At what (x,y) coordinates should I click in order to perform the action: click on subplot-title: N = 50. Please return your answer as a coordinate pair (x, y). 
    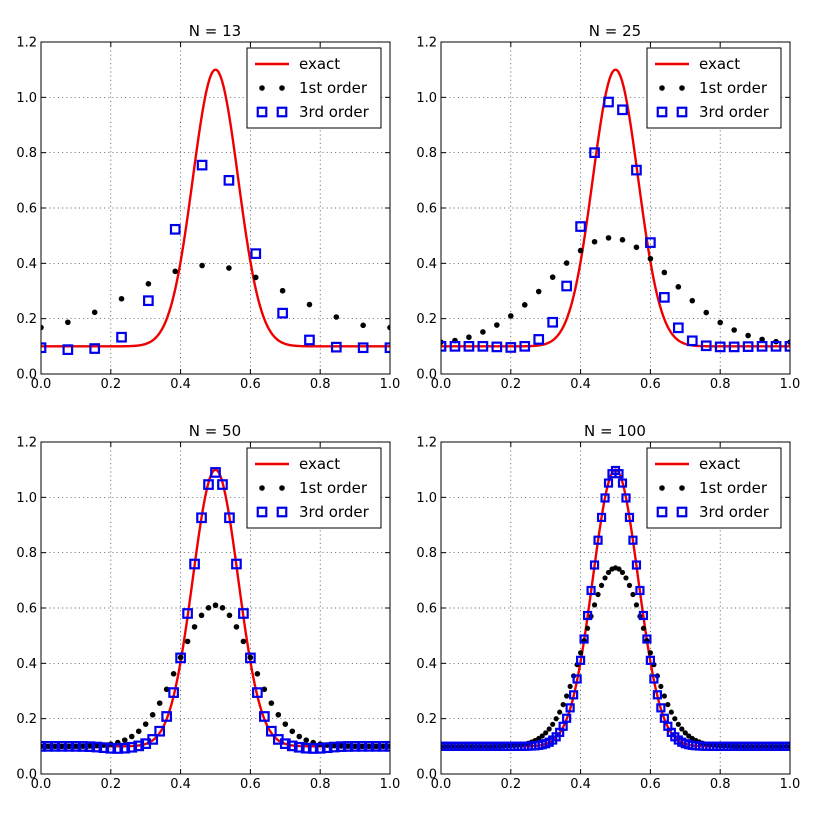
    Looking at the image, I should click on (215, 431).